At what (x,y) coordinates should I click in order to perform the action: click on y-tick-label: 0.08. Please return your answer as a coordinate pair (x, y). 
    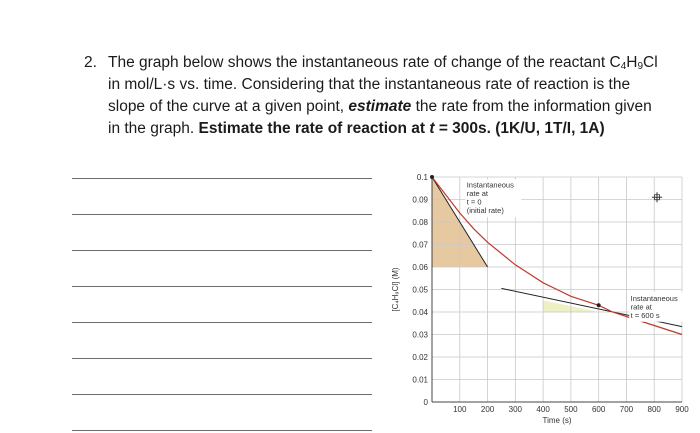
    Looking at the image, I should click on (420, 222).